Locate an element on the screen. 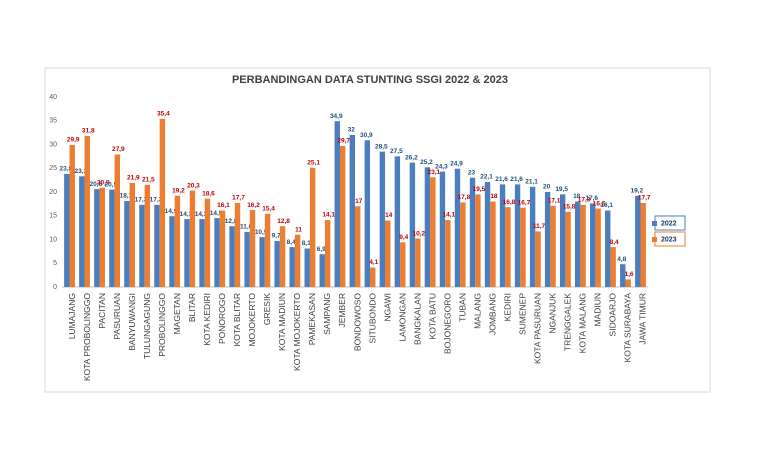  x-tick-label: LUMAJANG is located at coordinates (72, 316).